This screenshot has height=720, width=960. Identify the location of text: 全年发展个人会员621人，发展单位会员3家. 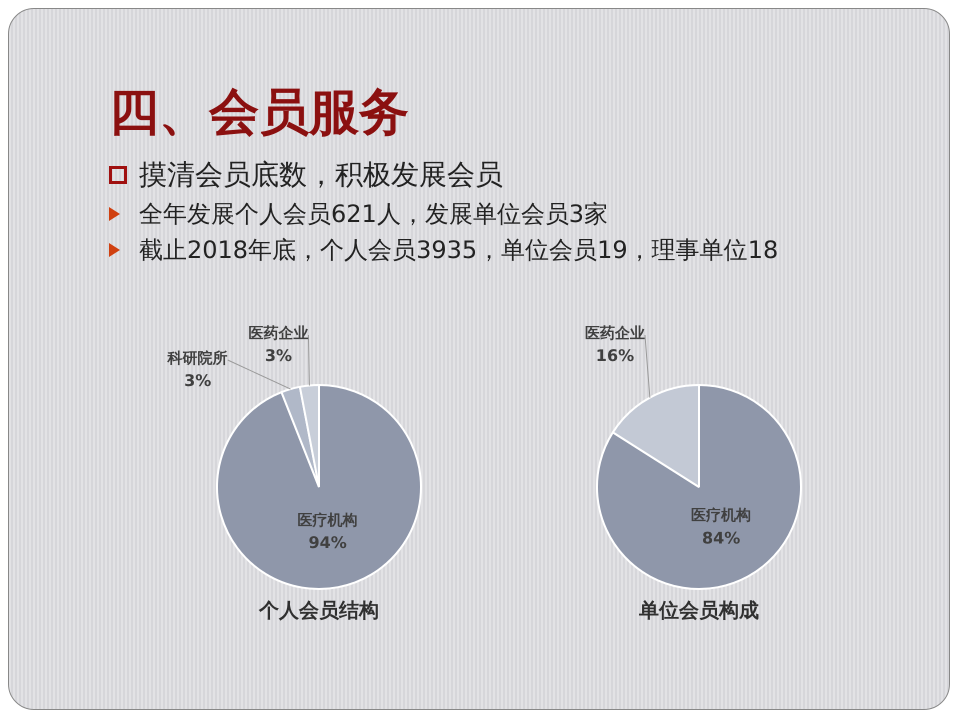
(374, 214).